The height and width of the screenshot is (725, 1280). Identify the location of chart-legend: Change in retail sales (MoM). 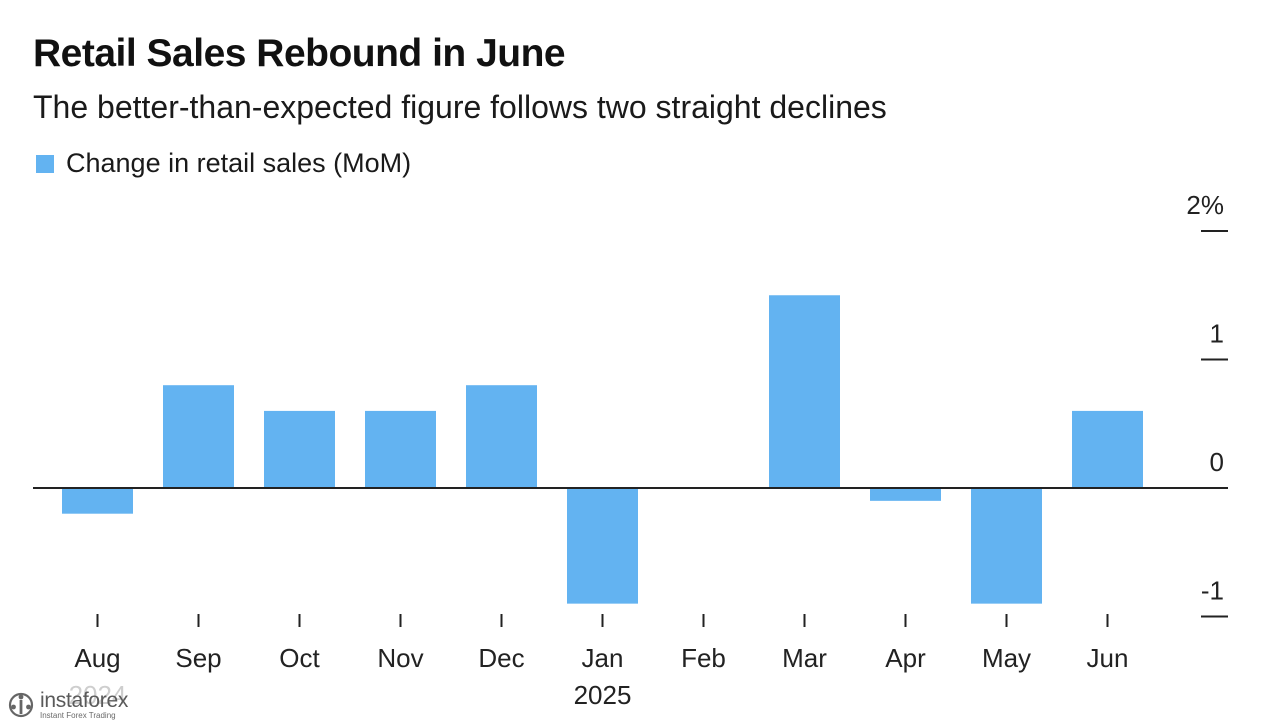
(223, 163).